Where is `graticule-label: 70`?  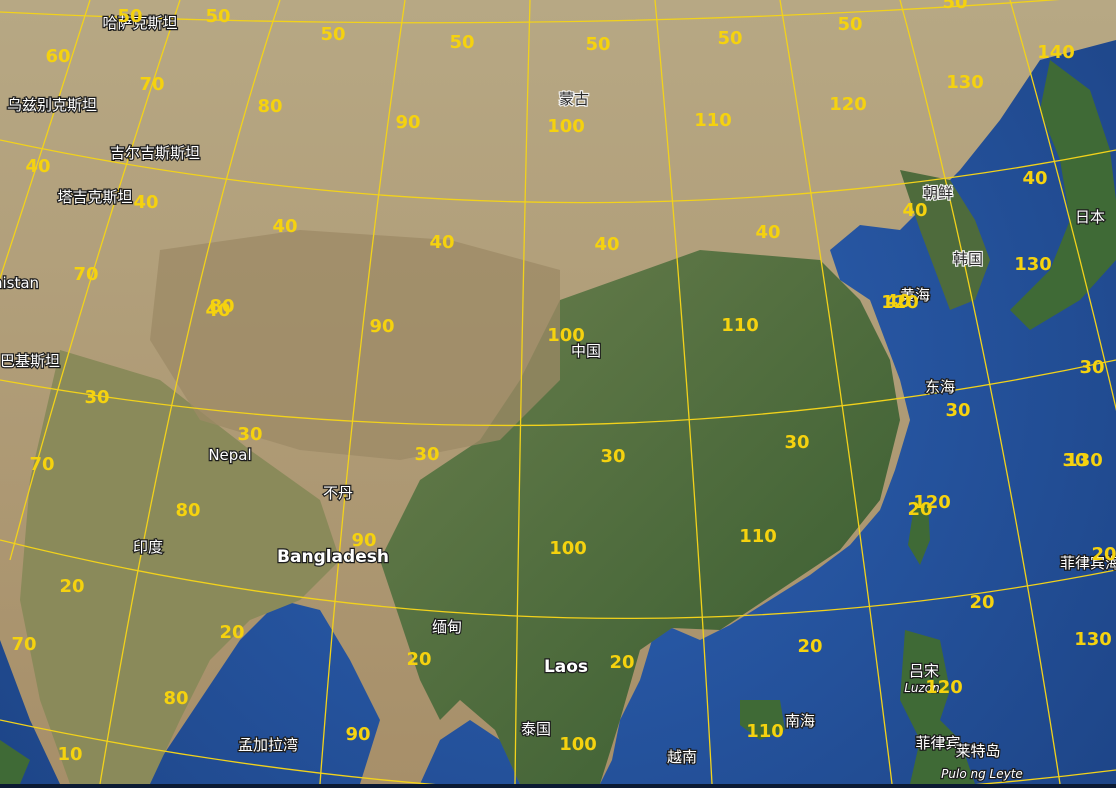 graticule-label: 70 is located at coordinates (151, 84).